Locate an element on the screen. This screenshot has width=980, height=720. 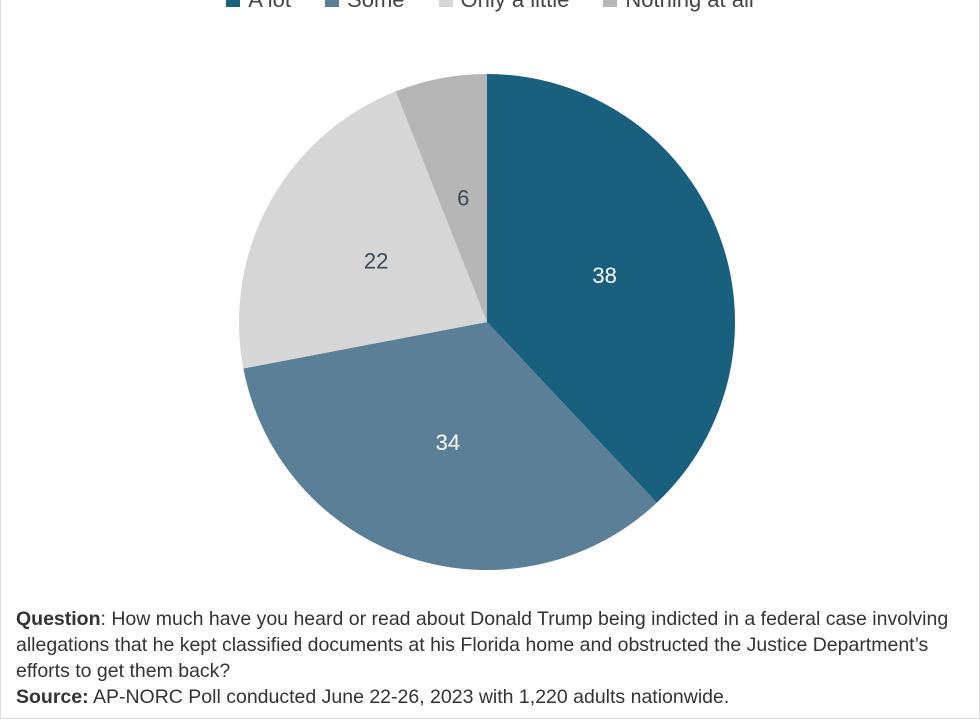
legend-label: Some is located at coordinates (375, 6).